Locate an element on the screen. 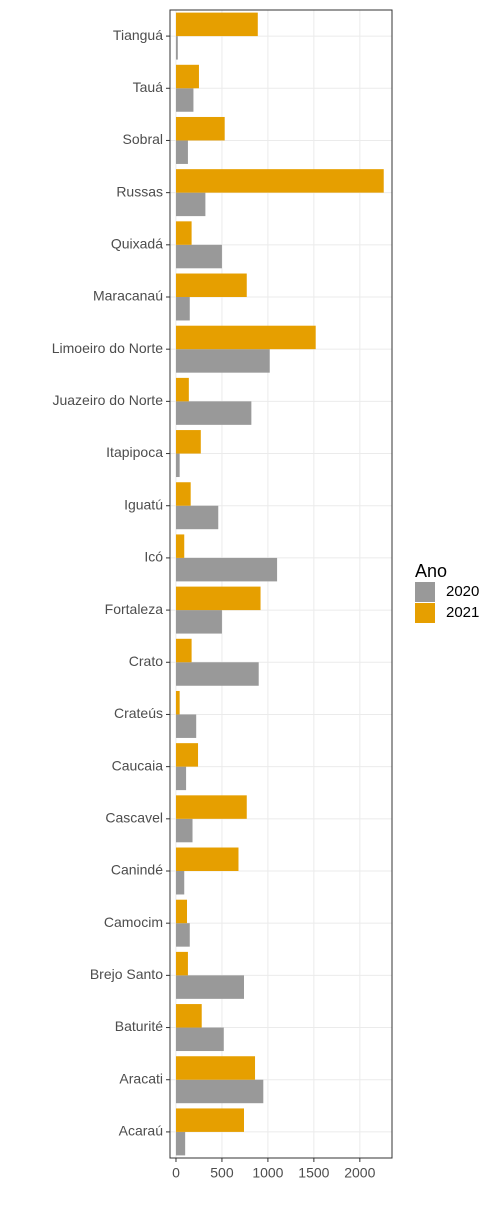  y-tick-label: Baturité is located at coordinates (139, 1026).